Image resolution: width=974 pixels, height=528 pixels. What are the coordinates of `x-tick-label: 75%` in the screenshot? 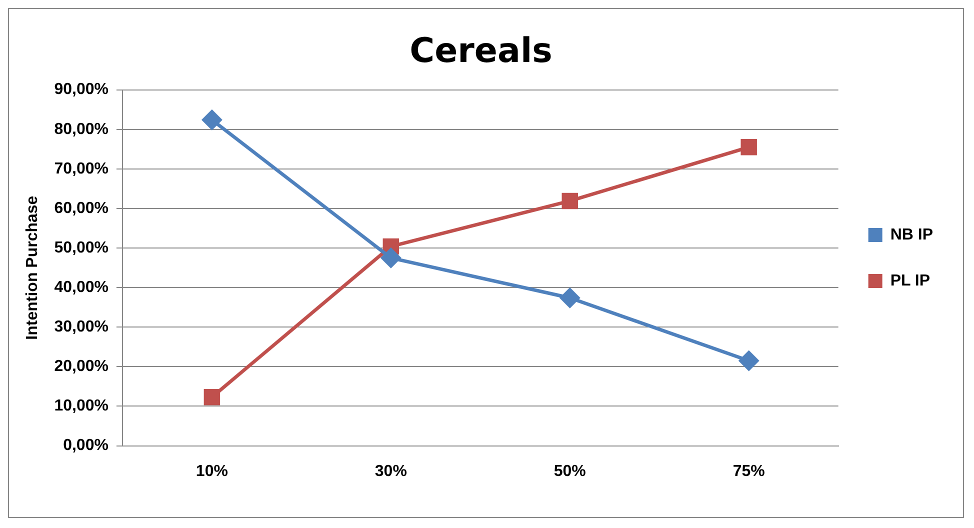 It's located at (748, 471).